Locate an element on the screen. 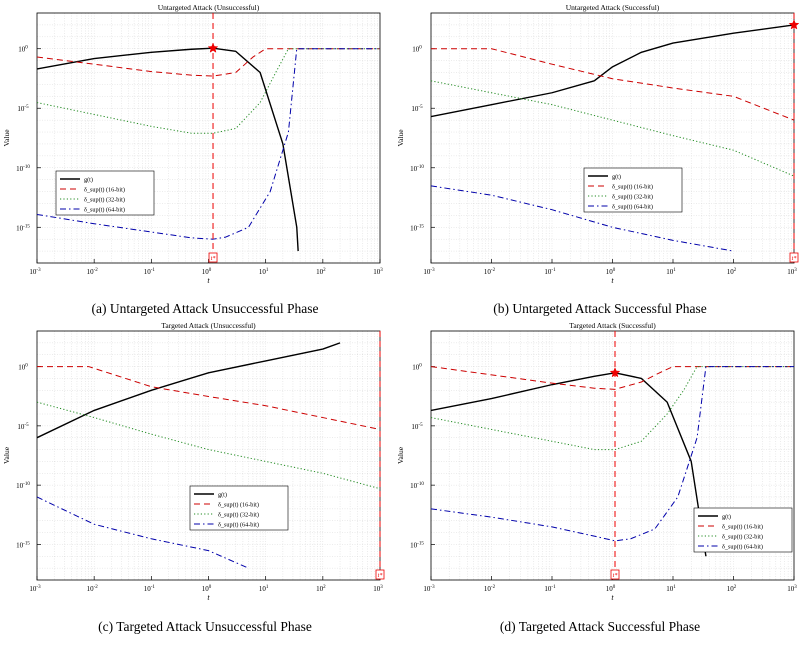  chart-title: Untargeted Attack (Unsuccessful) is located at coordinates (209, 7).